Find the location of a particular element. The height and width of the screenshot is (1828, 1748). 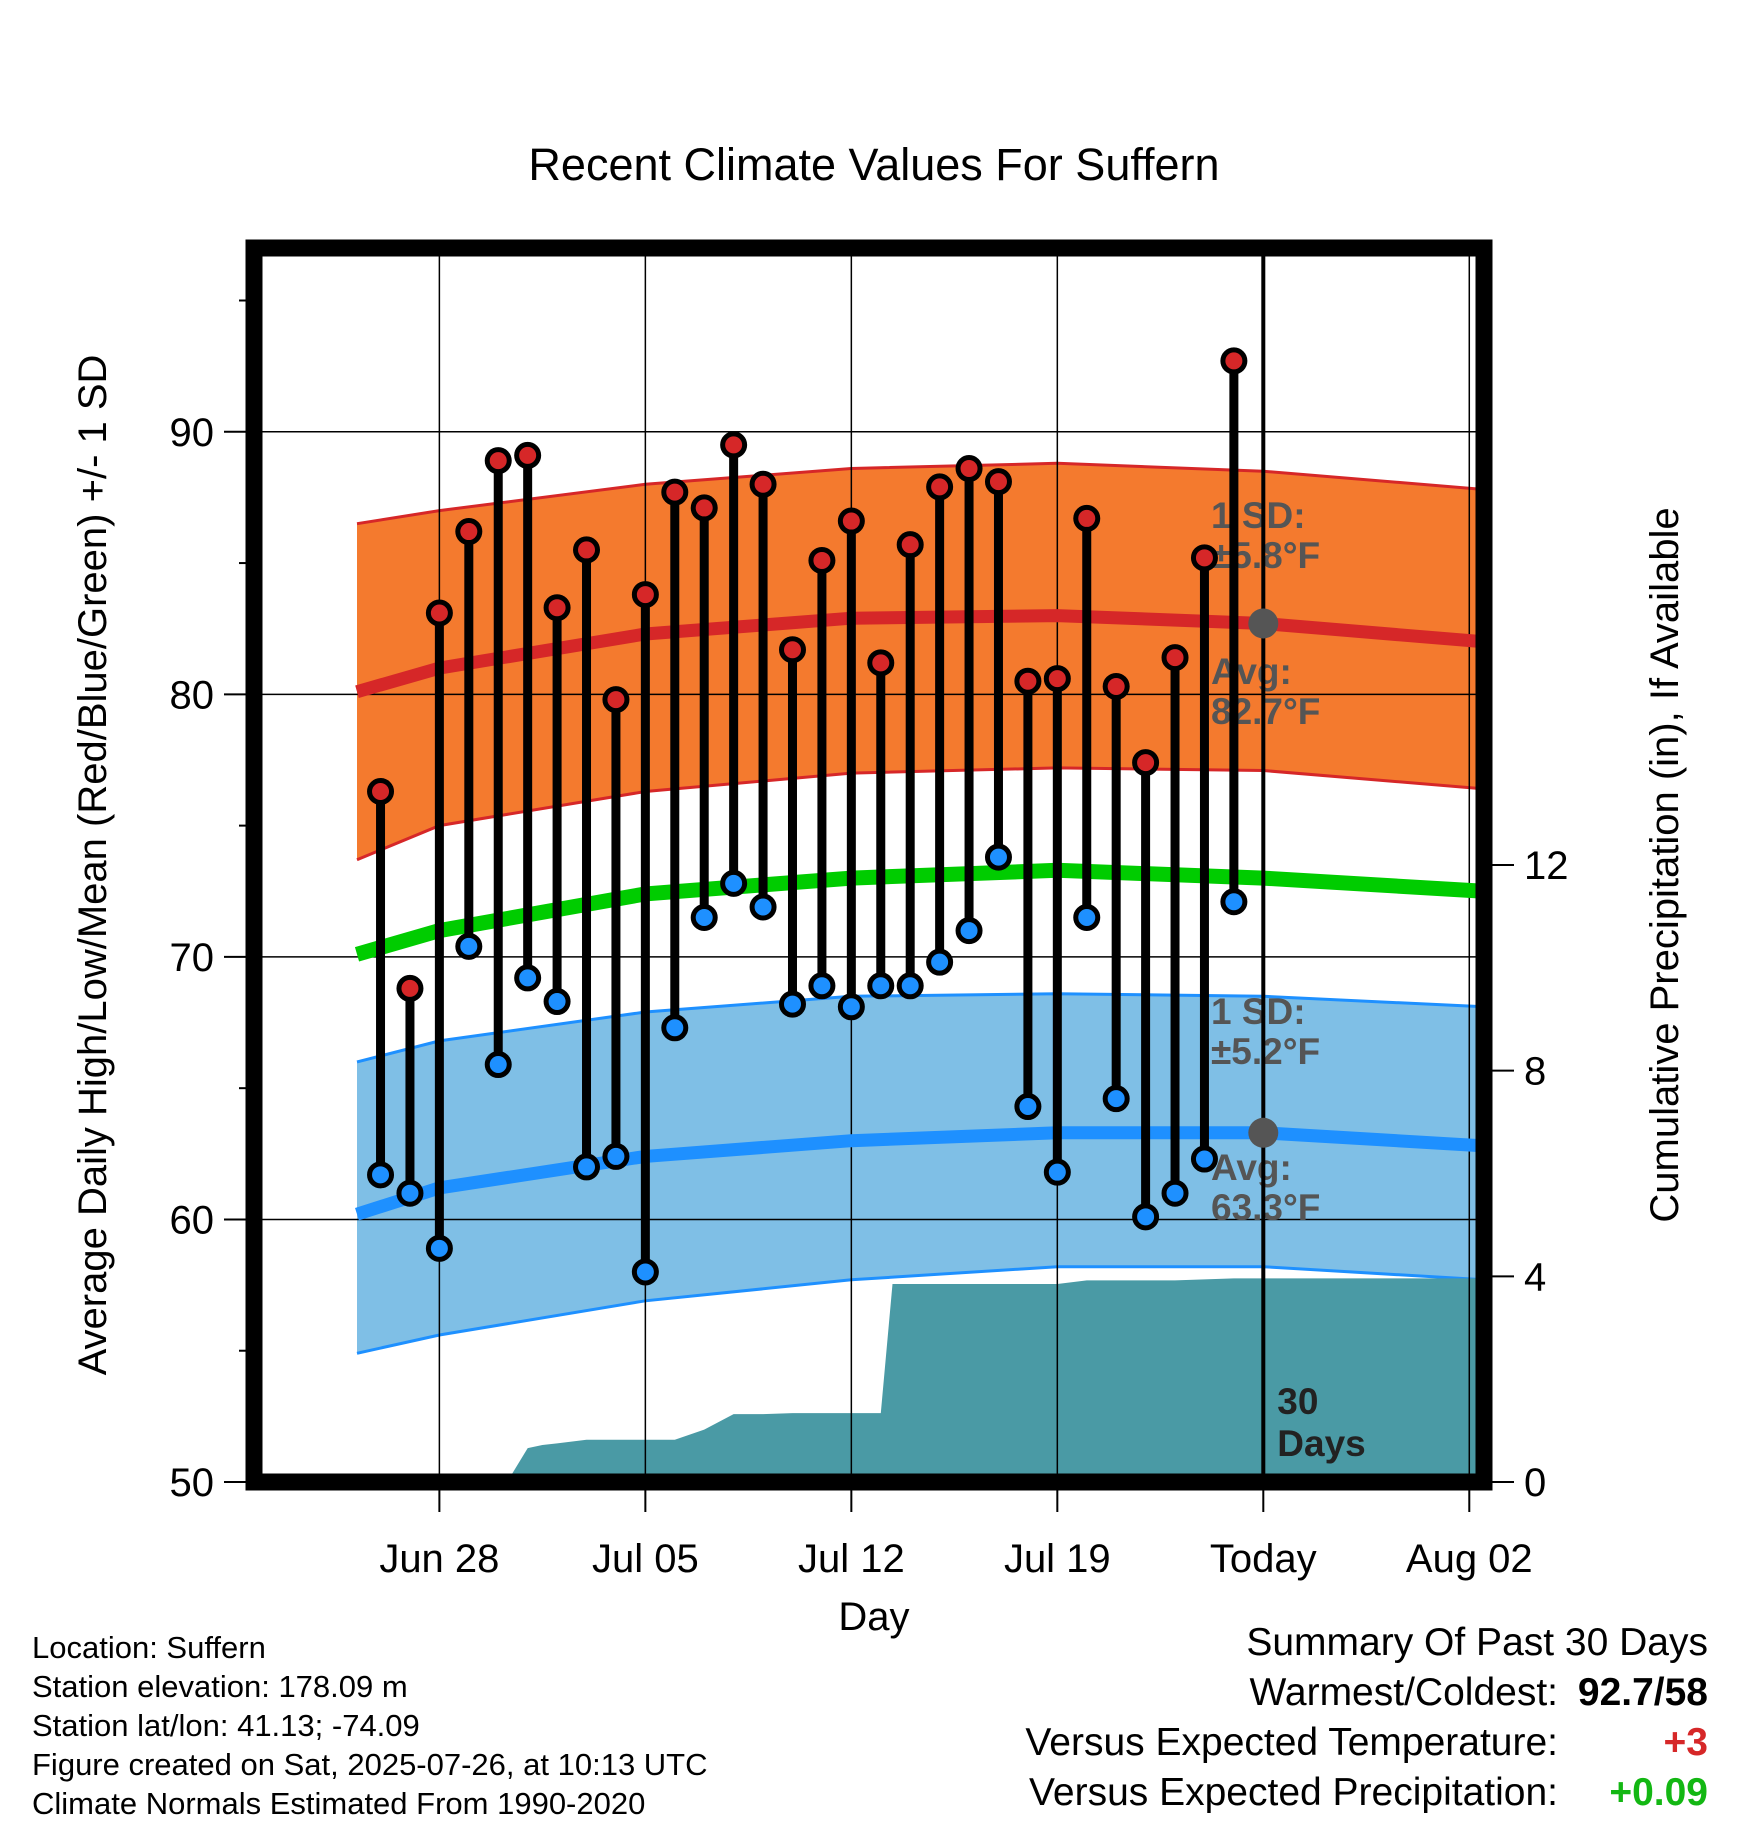

summary-temp-row: Versus Expected Temperature: +3 is located at coordinates (1366, 1743).